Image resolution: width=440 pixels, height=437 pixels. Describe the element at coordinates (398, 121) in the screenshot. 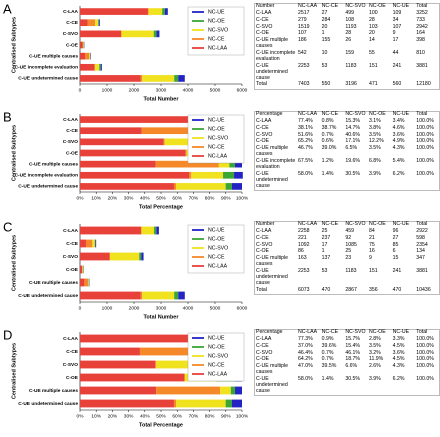

I see `table-cell: 3.4%` at that location.